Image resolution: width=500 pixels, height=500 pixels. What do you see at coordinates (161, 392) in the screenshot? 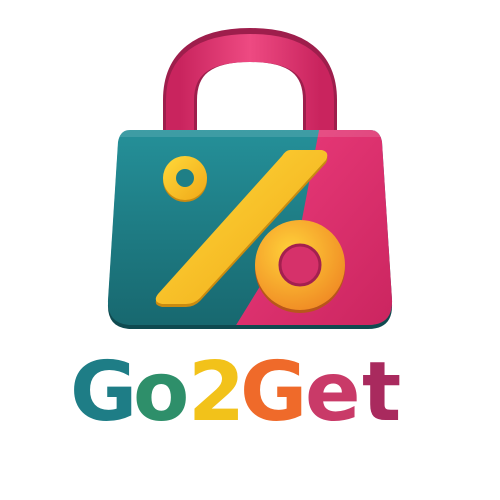
I see `wordmark-letter-o: o` at bounding box center [161, 392].